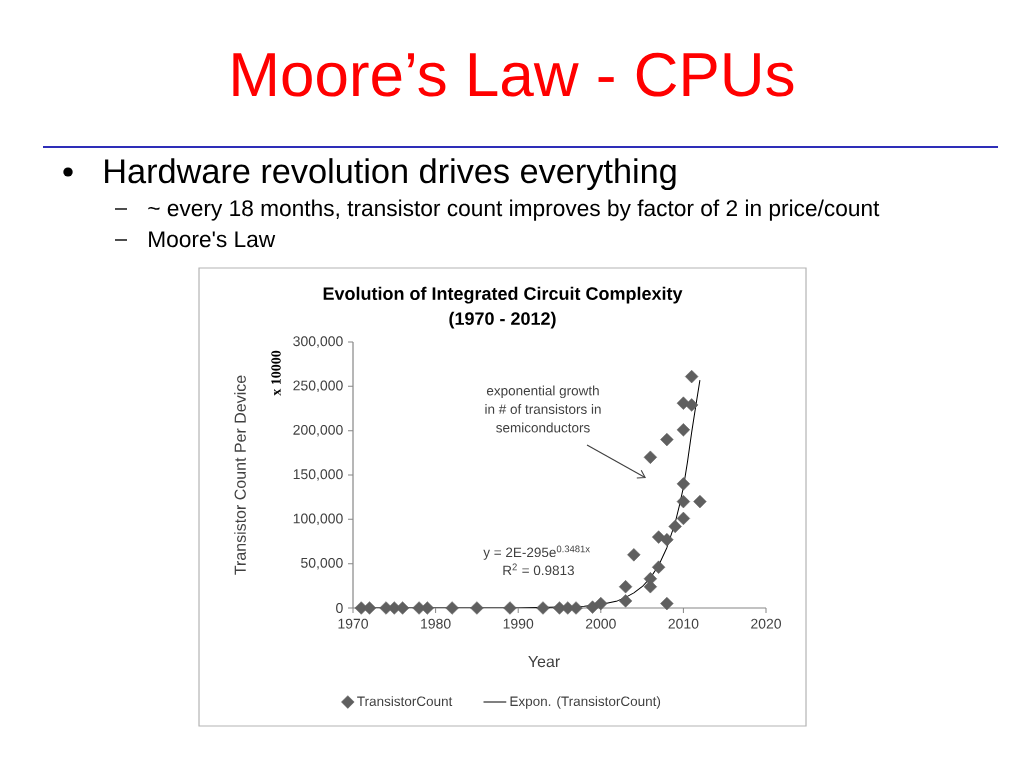 The height and width of the screenshot is (768, 1024). What do you see at coordinates (318, 342) in the screenshot?
I see `y-tick-label: 300,000` at bounding box center [318, 342].